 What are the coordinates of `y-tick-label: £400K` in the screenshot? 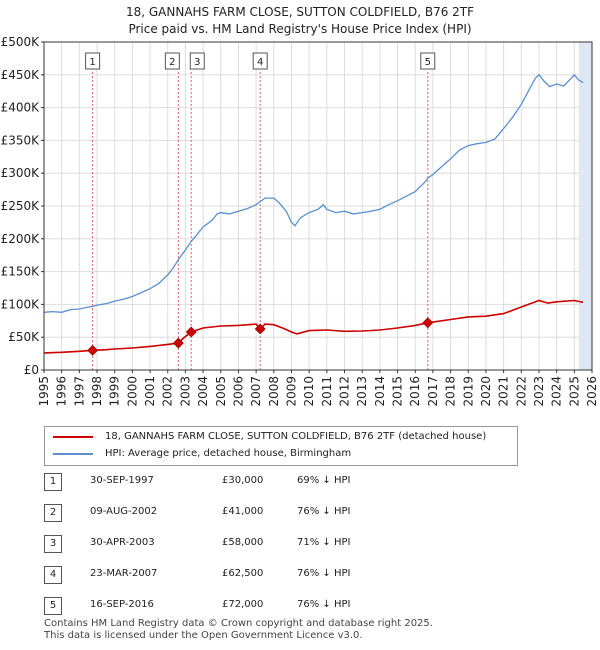 It's located at (21, 108).